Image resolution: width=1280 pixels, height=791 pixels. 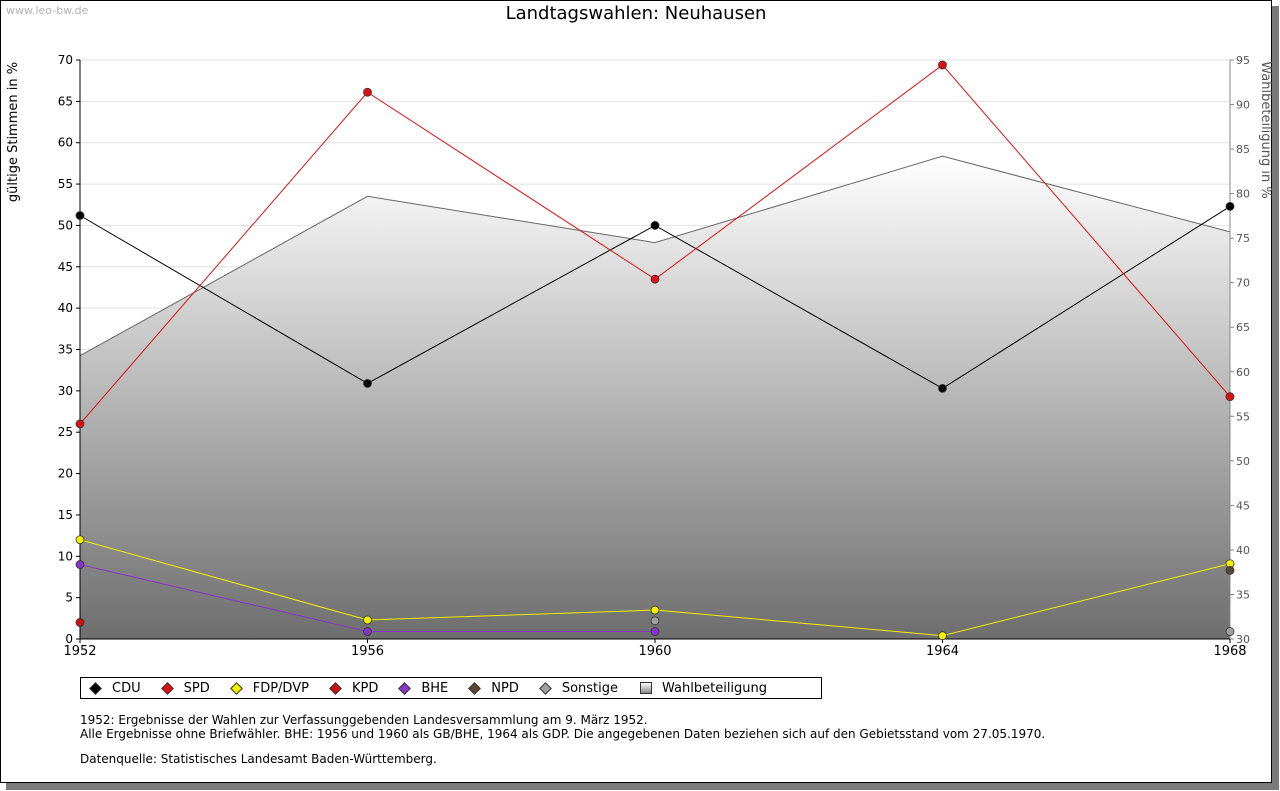 What do you see at coordinates (65, 60) in the screenshot?
I see `y-tick-label: 70` at bounding box center [65, 60].